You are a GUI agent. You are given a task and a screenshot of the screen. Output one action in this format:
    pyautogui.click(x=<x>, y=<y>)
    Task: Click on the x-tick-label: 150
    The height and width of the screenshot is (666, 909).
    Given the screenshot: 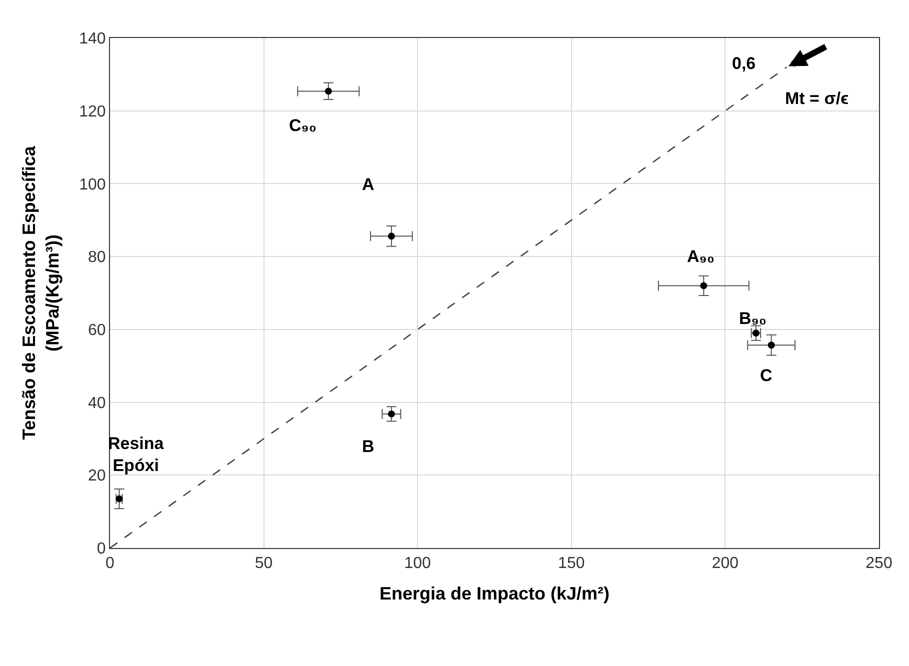 What is the action you would take?
    pyautogui.click(x=571, y=563)
    